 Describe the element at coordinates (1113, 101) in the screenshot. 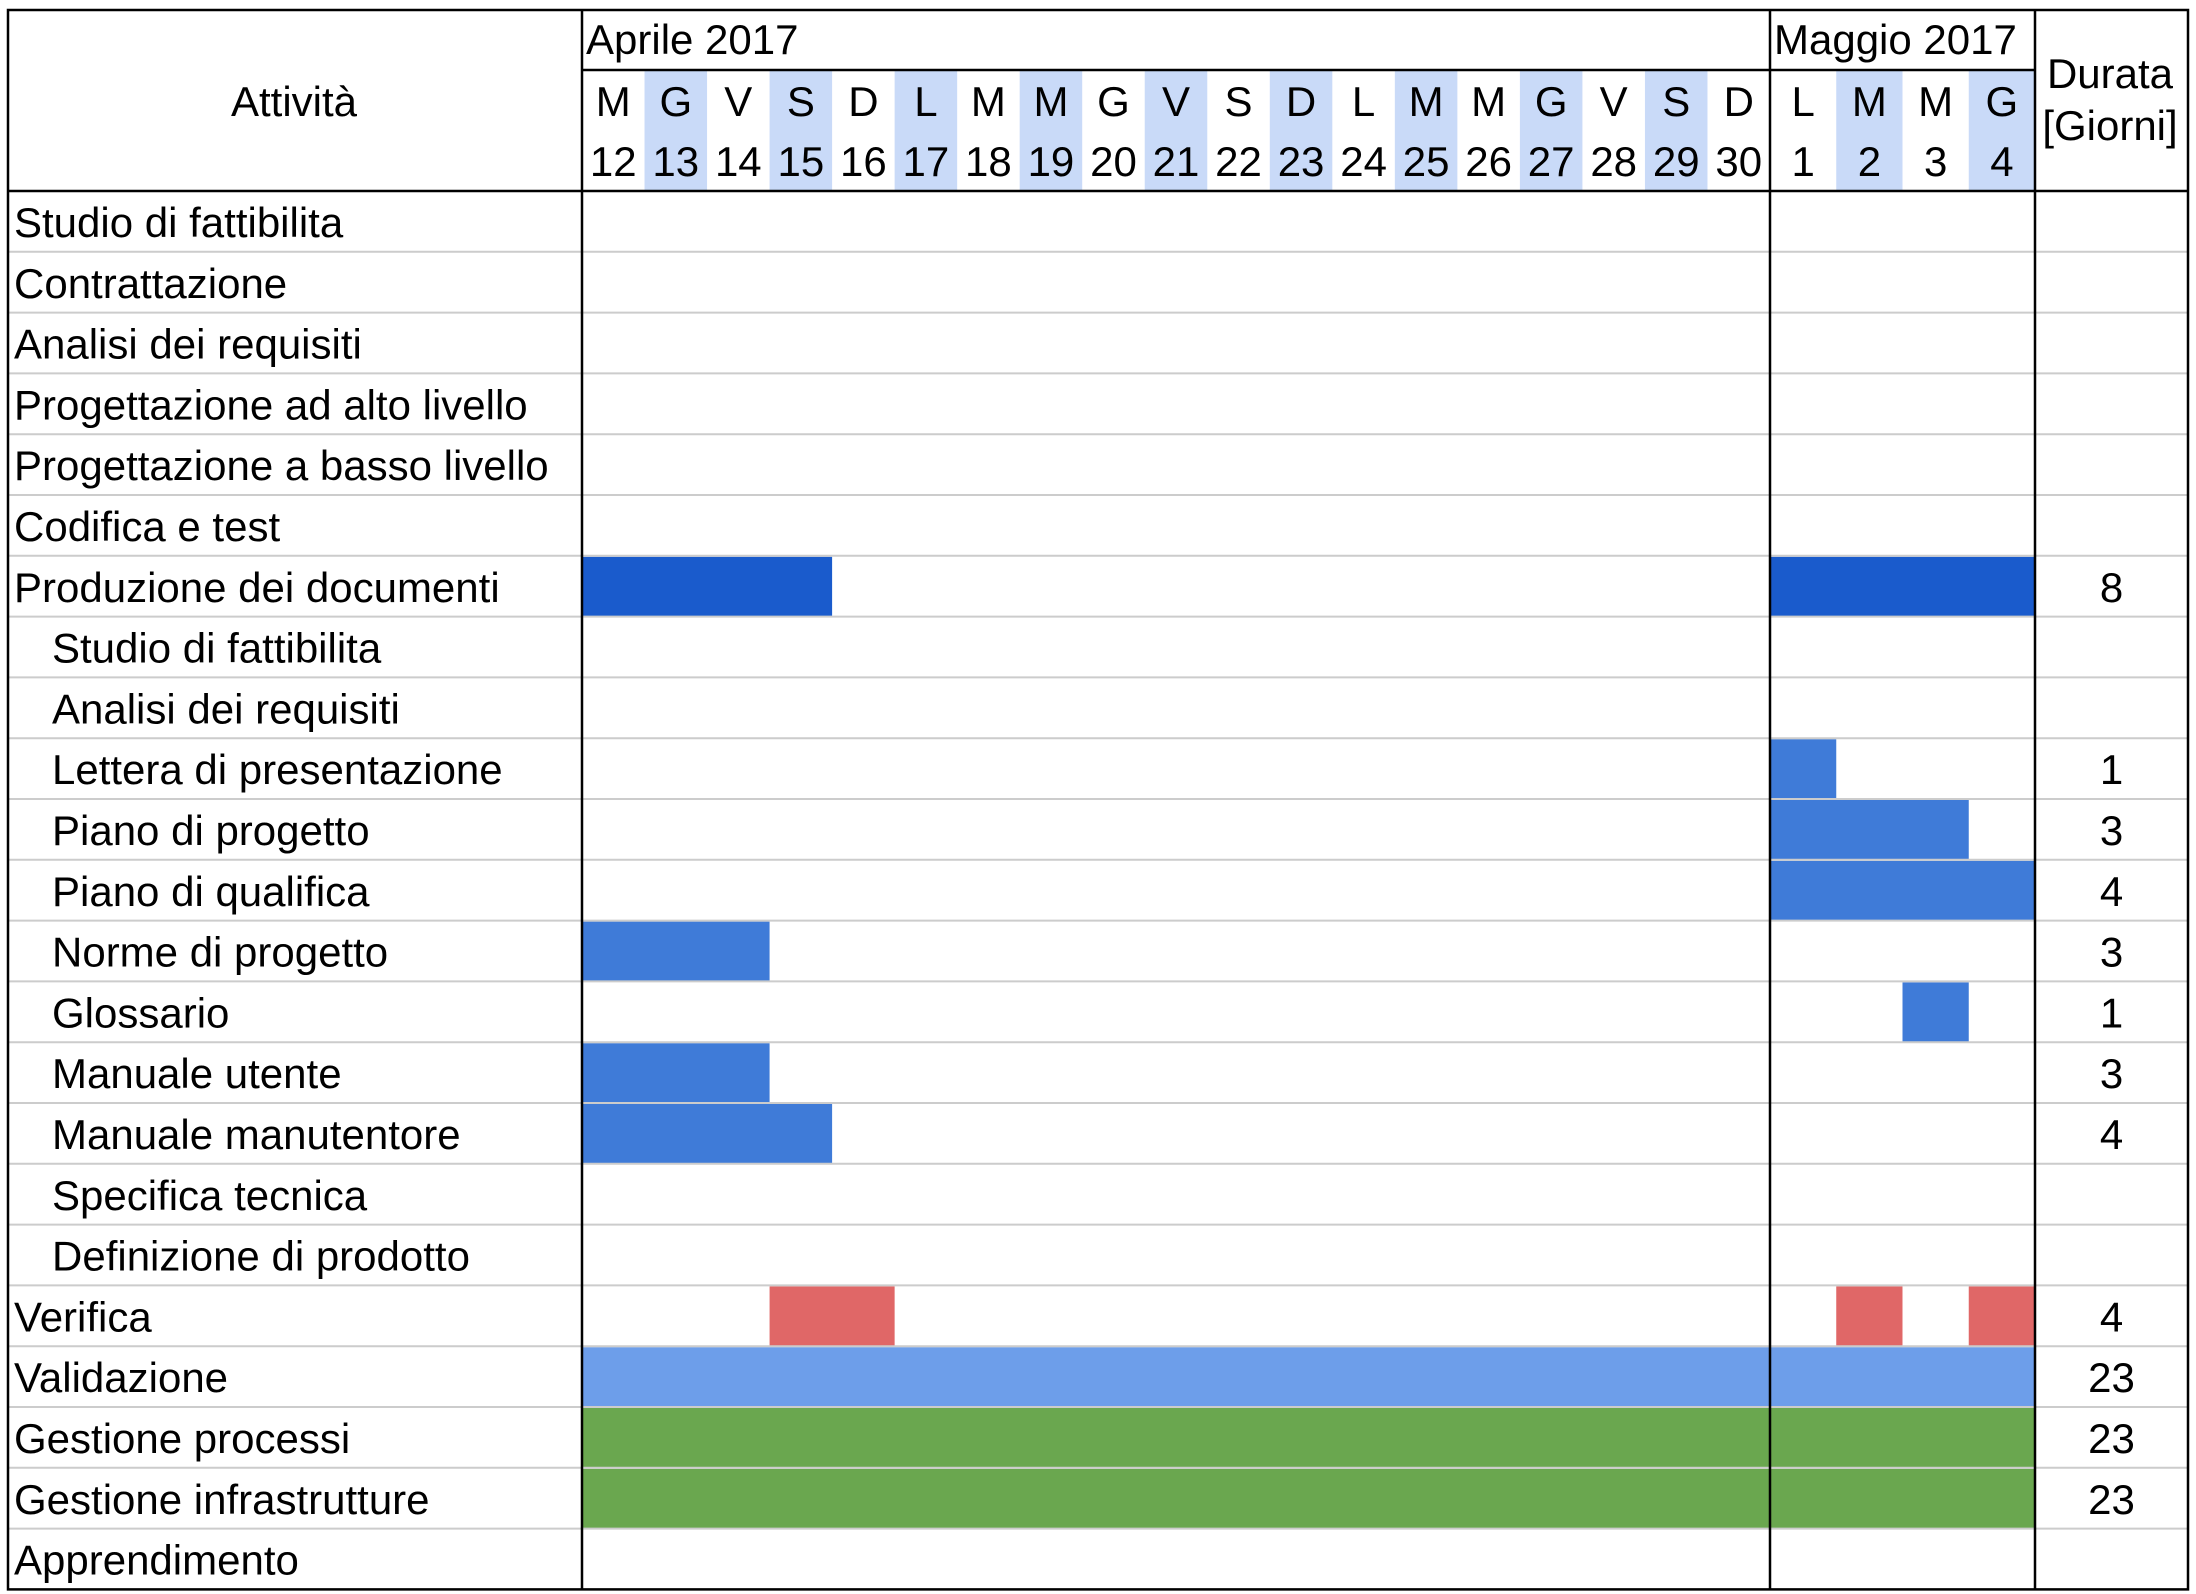

I see `weekday-label-2017-04-20: G` at that location.